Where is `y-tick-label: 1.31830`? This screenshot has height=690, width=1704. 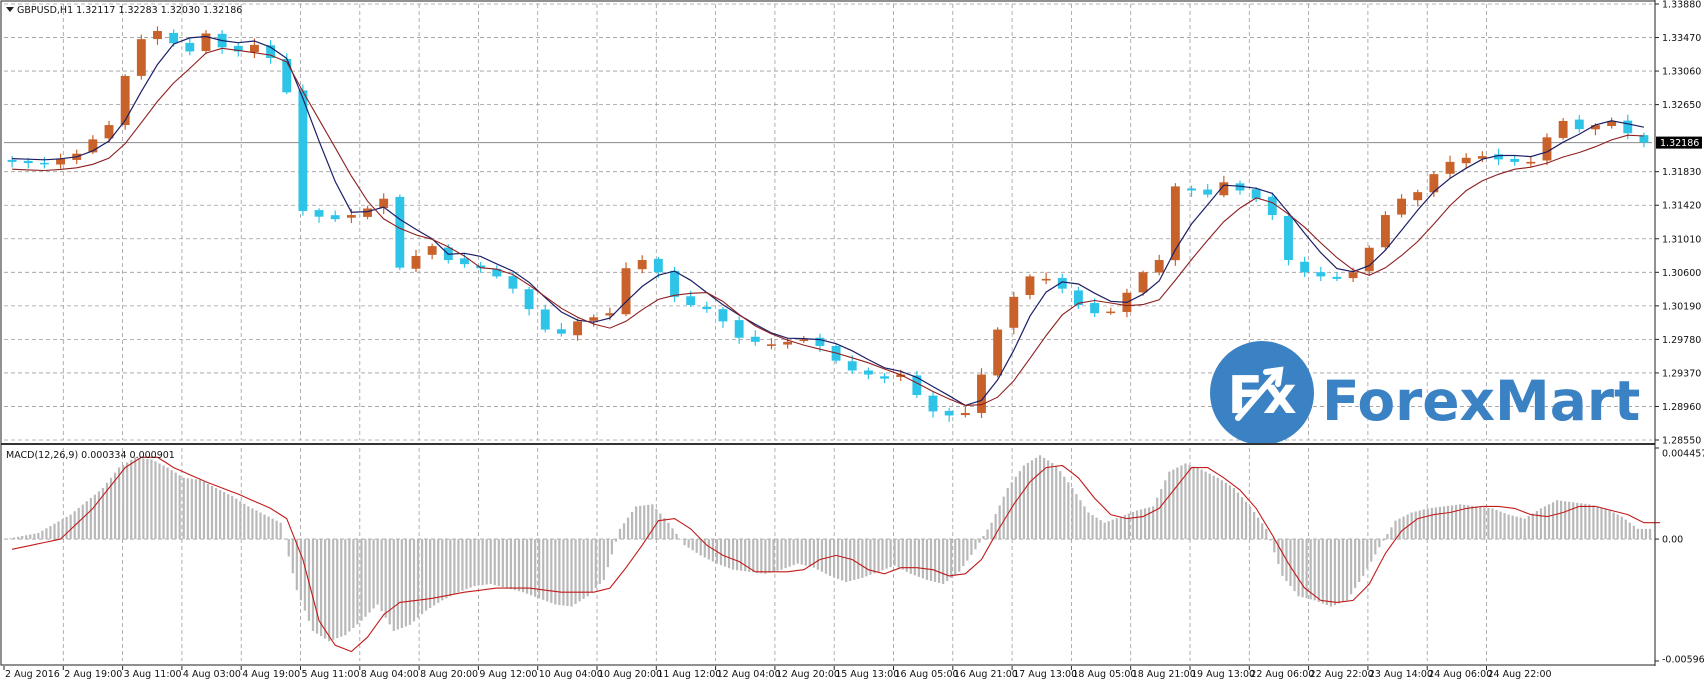
y-tick-label: 1.31830 is located at coordinates (1681, 172).